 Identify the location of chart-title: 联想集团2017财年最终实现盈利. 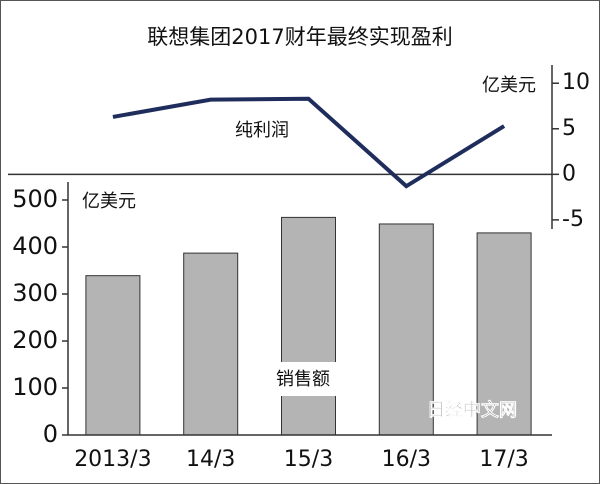
(299, 37).